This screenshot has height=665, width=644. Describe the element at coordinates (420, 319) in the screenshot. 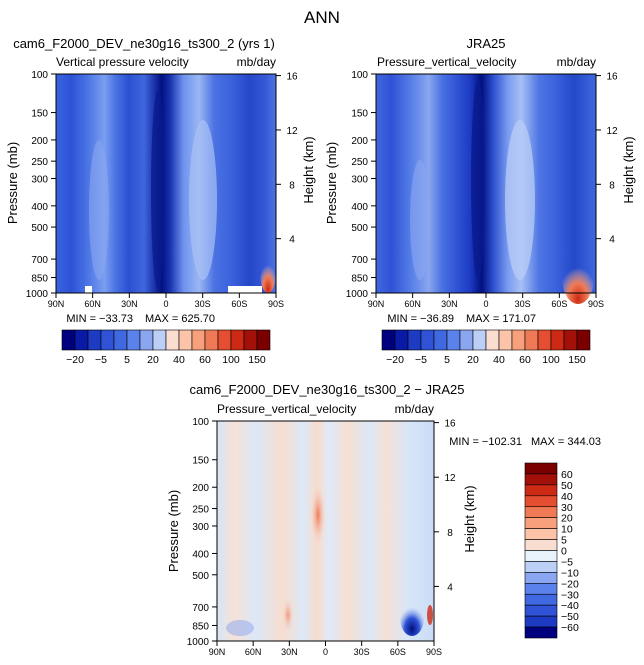

I see `min-stat: MIN = −36.89` at that location.